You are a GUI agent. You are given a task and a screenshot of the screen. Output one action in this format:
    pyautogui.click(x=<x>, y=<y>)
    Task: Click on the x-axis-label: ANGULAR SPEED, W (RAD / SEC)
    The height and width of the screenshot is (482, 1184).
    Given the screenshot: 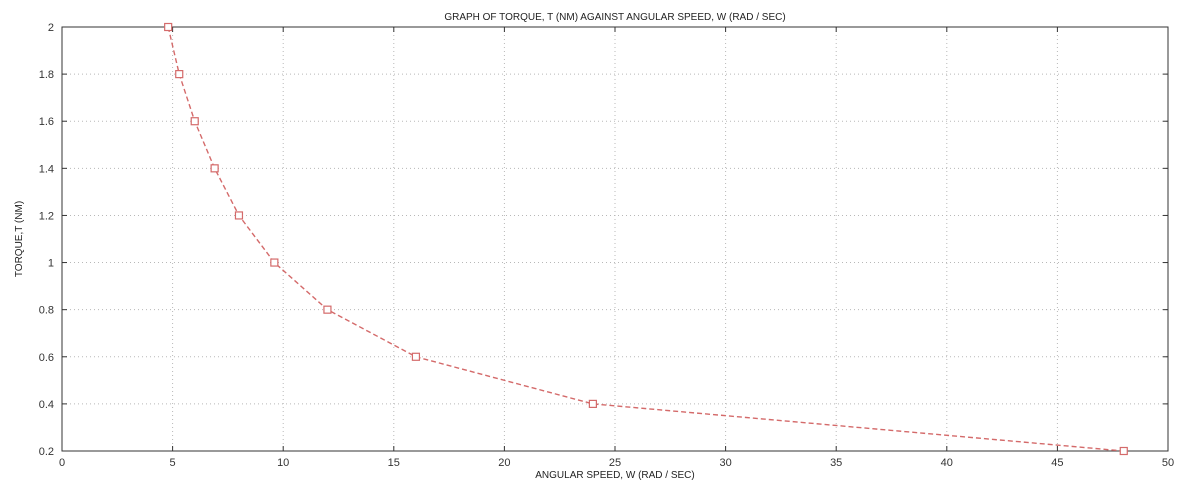 What is the action you would take?
    pyautogui.click(x=614, y=475)
    